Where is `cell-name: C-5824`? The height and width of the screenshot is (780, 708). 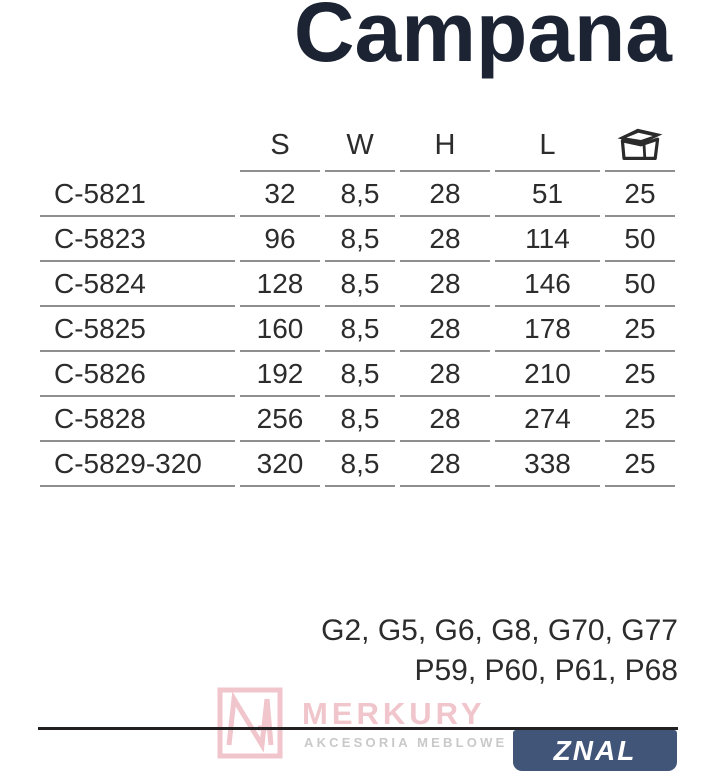 cell-name: C-5824 is located at coordinates (137, 284).